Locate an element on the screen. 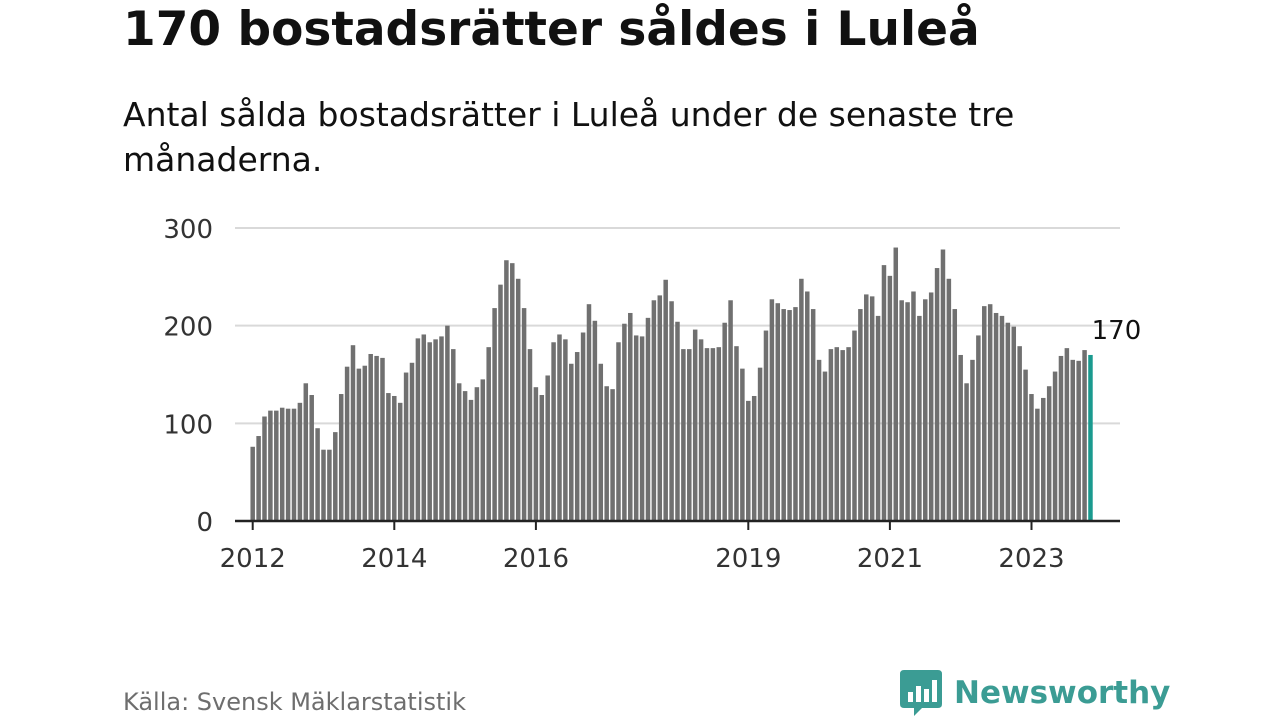 Image resolution: width=1280 pixels, height=720 pixels. bar-latest is located at coordinates (1090, 437).